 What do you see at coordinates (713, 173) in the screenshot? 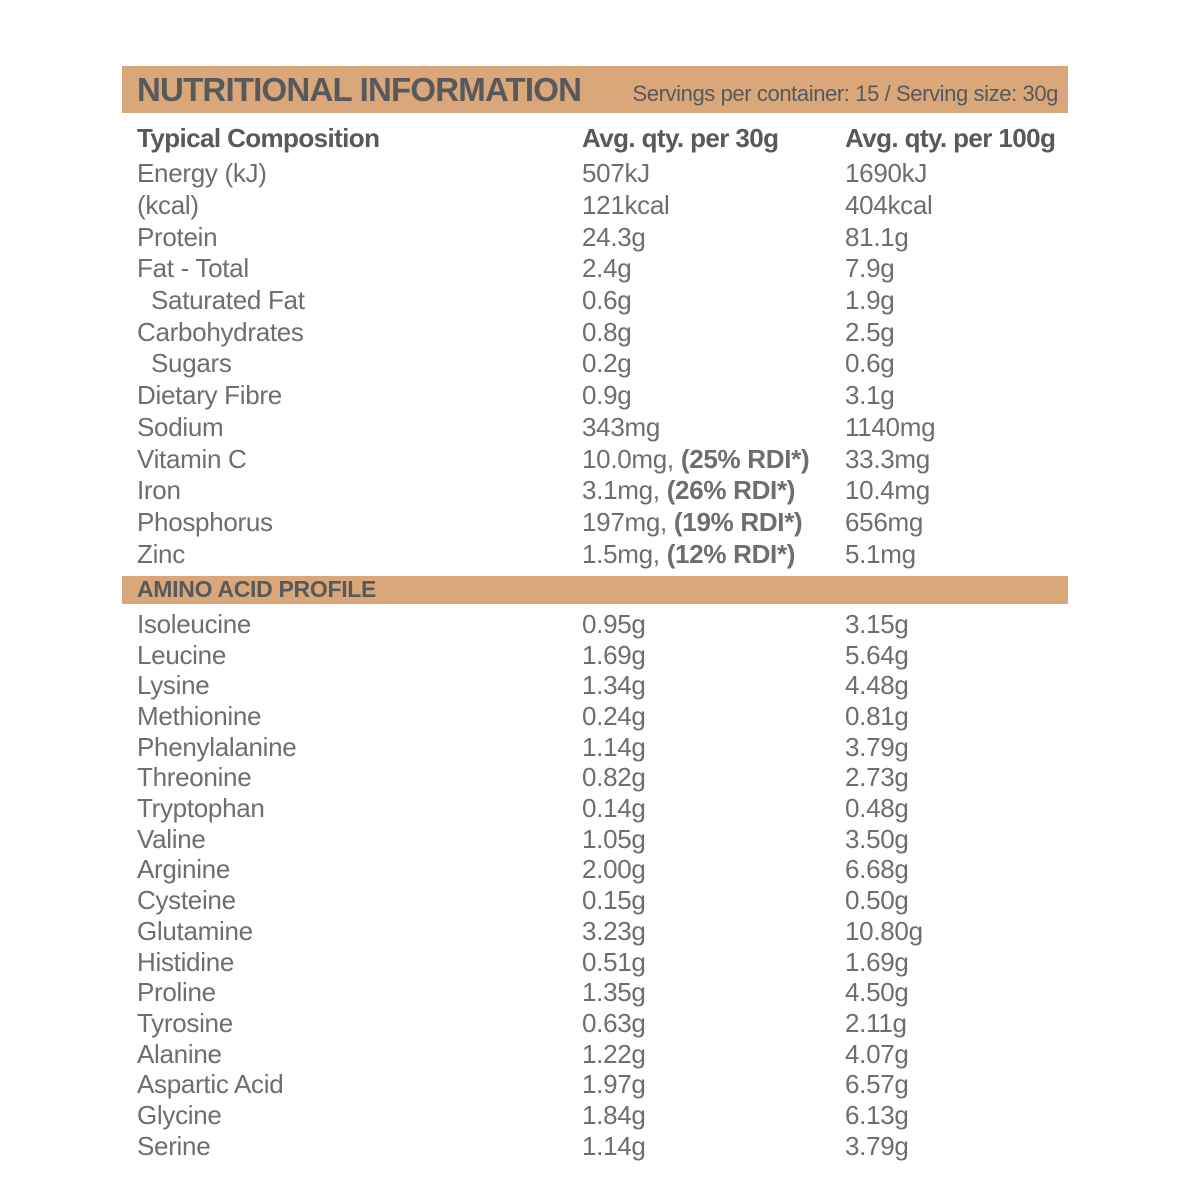
I see `nutrient-per-30g-value: 507kJ` at bounding box center [713, 173].